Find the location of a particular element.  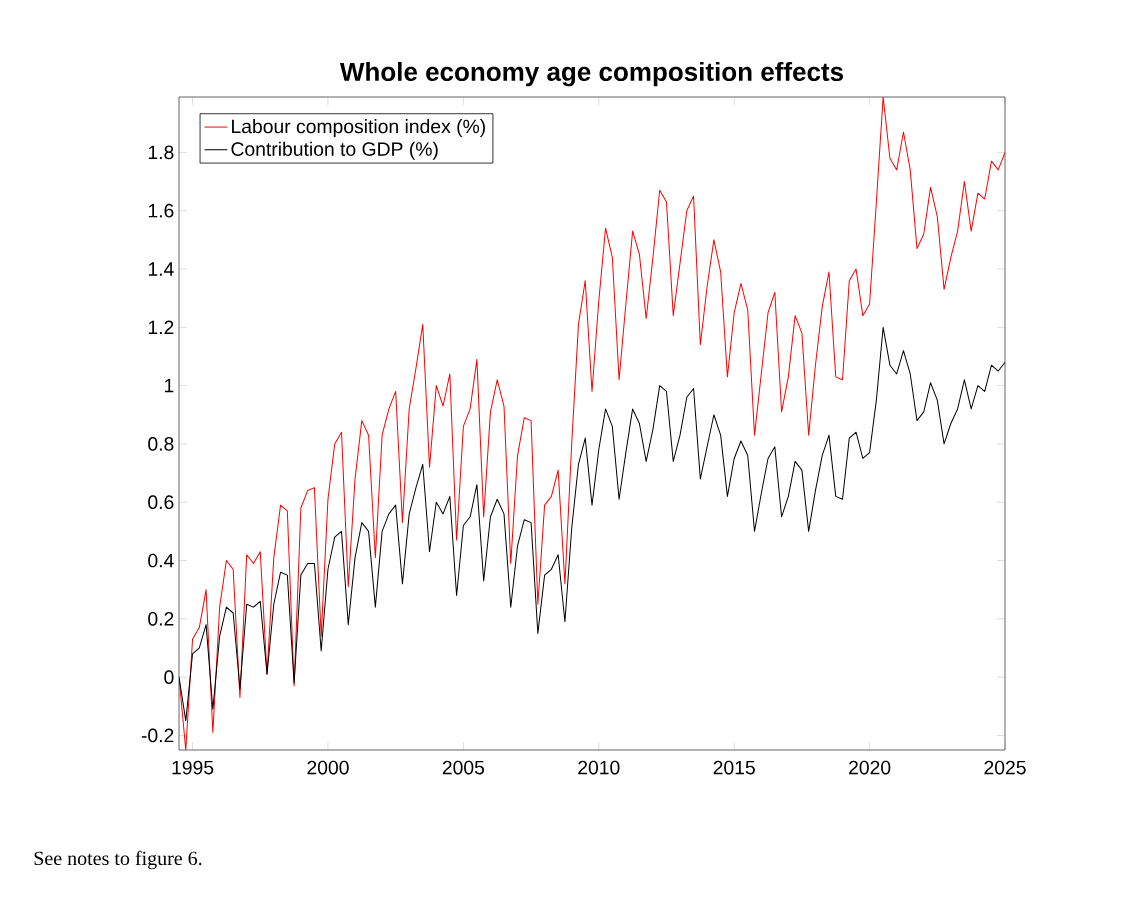

y-tick-label: 0.2 is located at coordinates (161, 618).